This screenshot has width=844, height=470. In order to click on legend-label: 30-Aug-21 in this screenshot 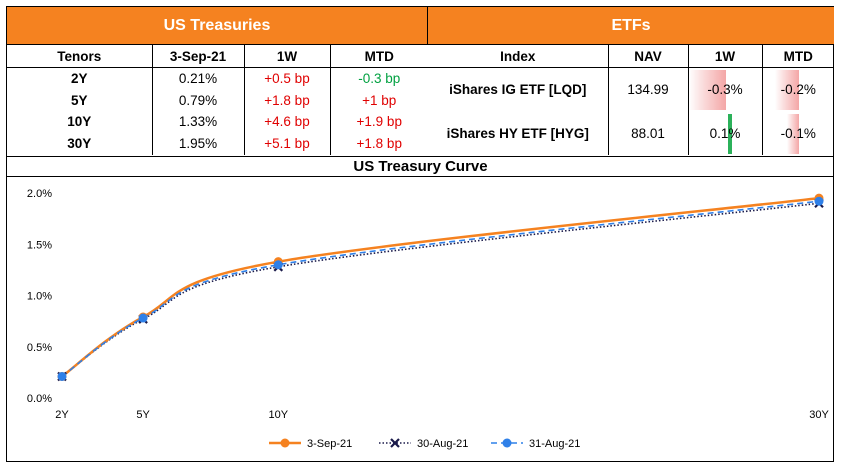, I will do `click(442, 444)`.